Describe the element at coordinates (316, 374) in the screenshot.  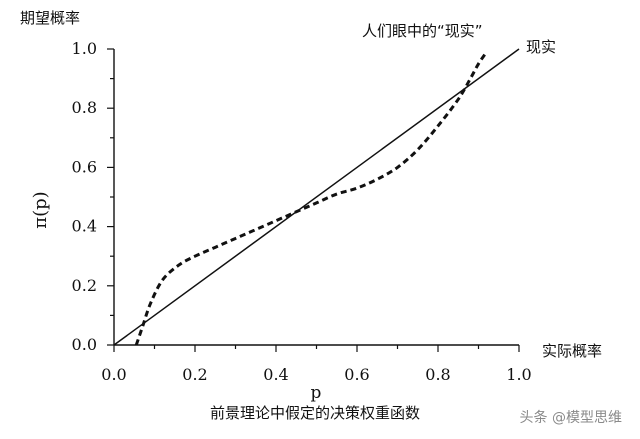
I see `x-tick-labels: 0.0 0.2 0.4 0.6 0.8 1.0` at that location.